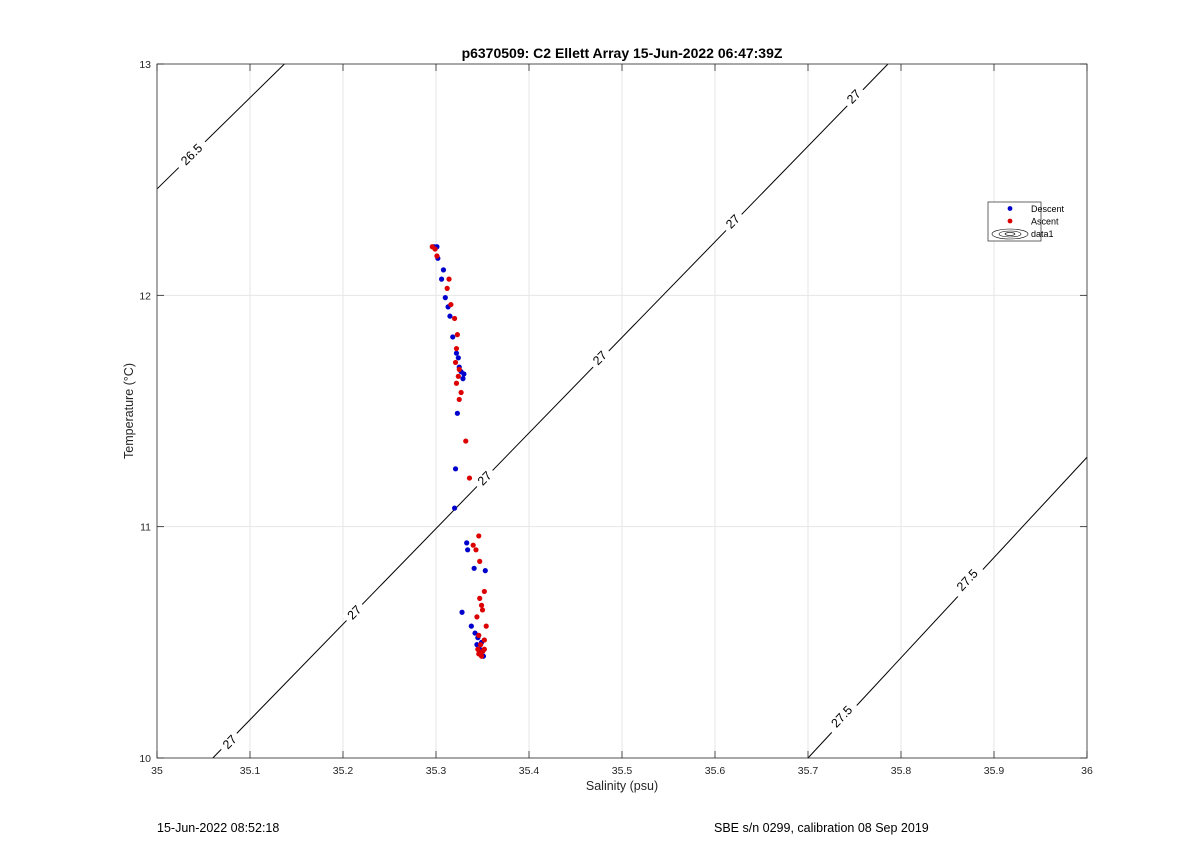 The width and height of the screenshot is (1200, 851). What do you see at coordinates (808, 771) in the screenshot?
I see `x-tick-label: 35.7` at bounding box center [808, 771].